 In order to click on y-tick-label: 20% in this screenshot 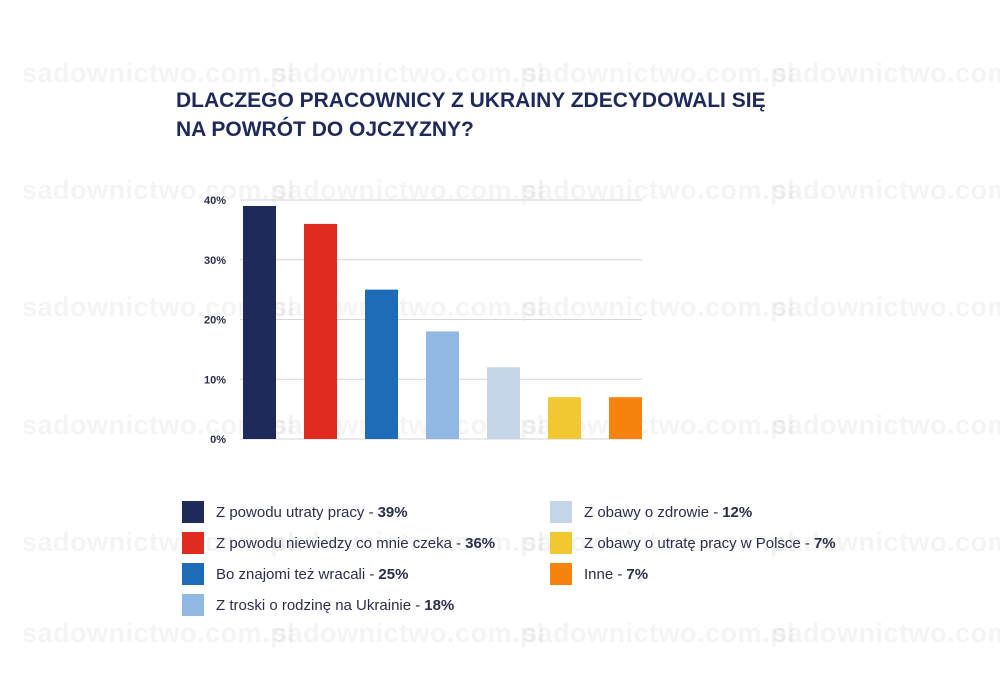, I will do `click(215, 321)`.